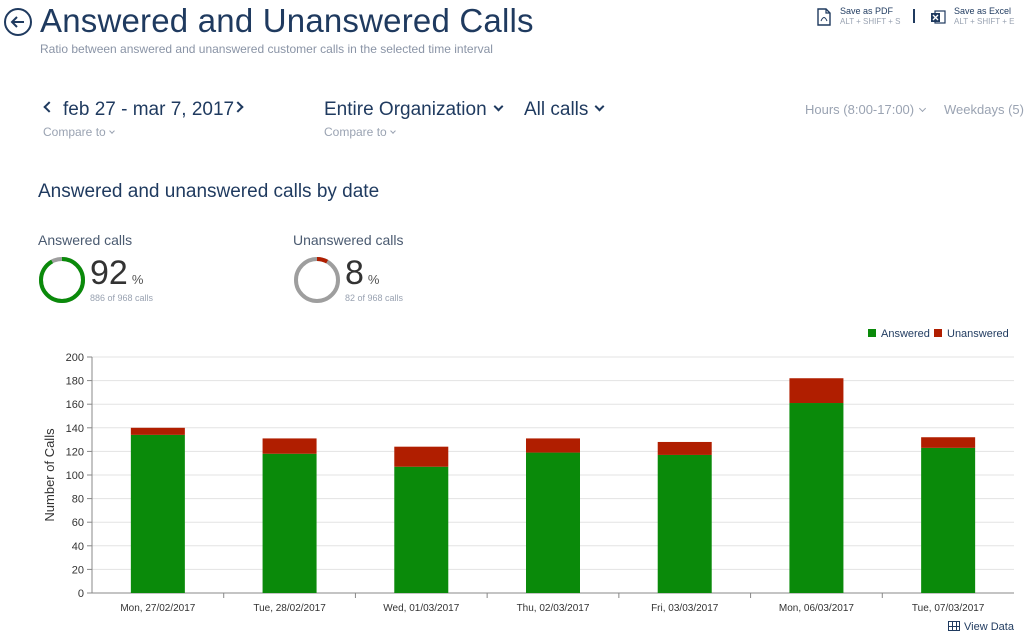 Image resolution: width=1024 pixels, height=640 pixels. Describe the element at coordinates (49, 107) in the screenshot. I see `previous-period-chevron-icon` at that location.